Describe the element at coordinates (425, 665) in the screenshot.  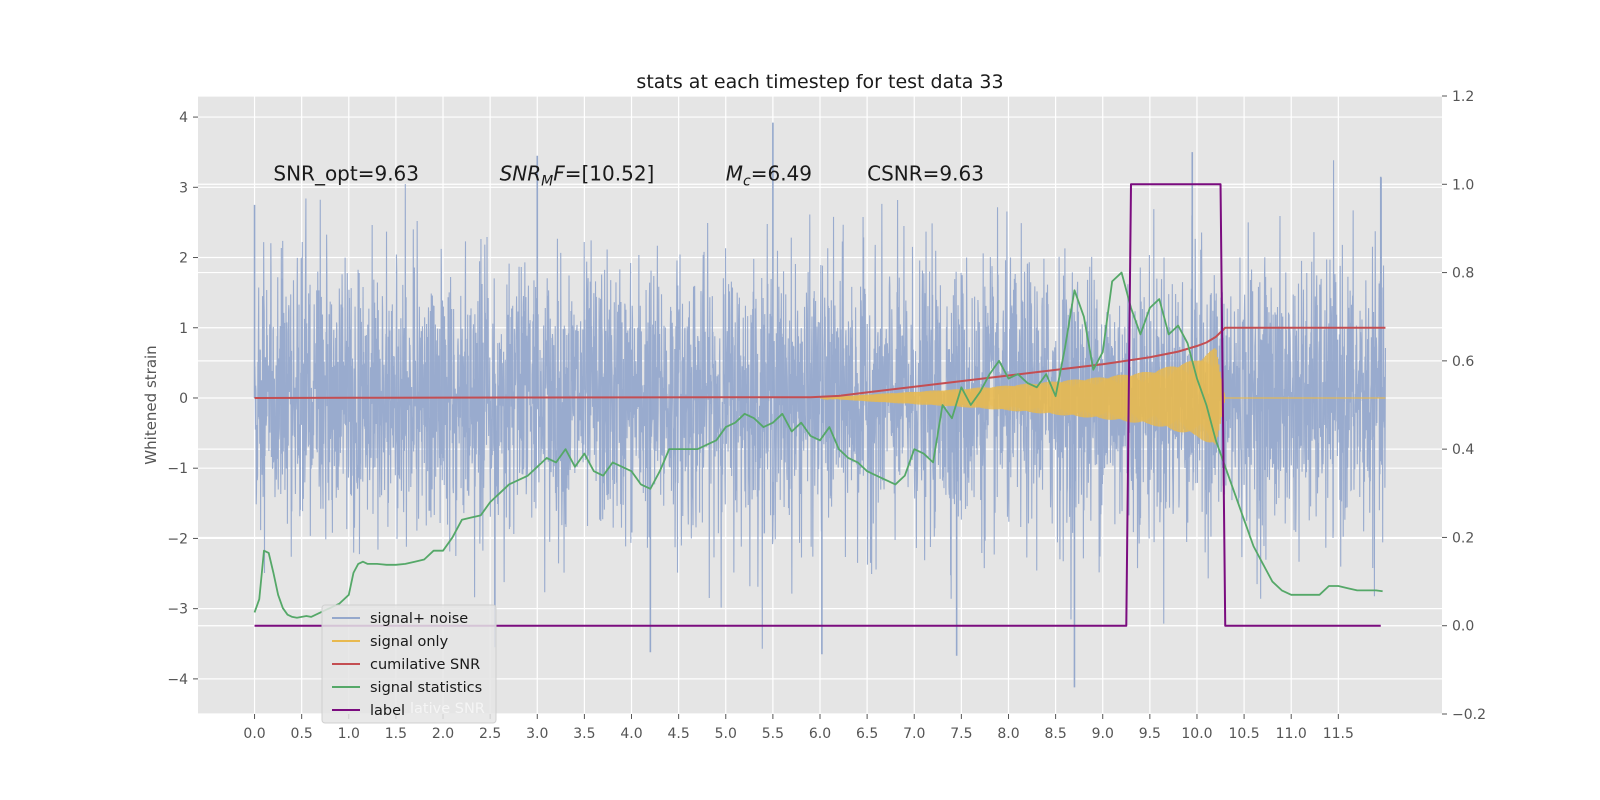
I see `legend-label: cumilative SNR` at that location.